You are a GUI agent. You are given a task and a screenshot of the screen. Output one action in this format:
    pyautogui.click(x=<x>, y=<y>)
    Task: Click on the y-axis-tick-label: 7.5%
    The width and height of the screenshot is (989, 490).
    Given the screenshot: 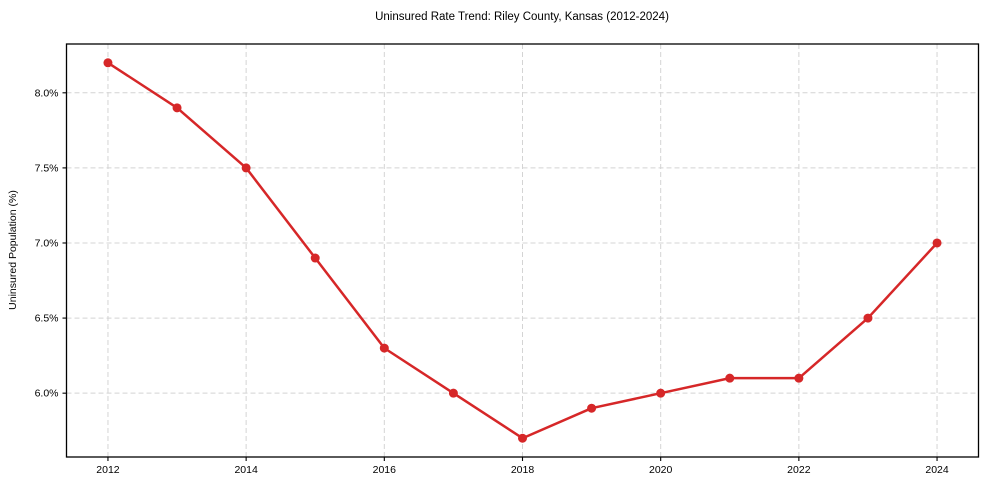 What is the action you would take?
    pyautogui.click(x=47, y=168)
    